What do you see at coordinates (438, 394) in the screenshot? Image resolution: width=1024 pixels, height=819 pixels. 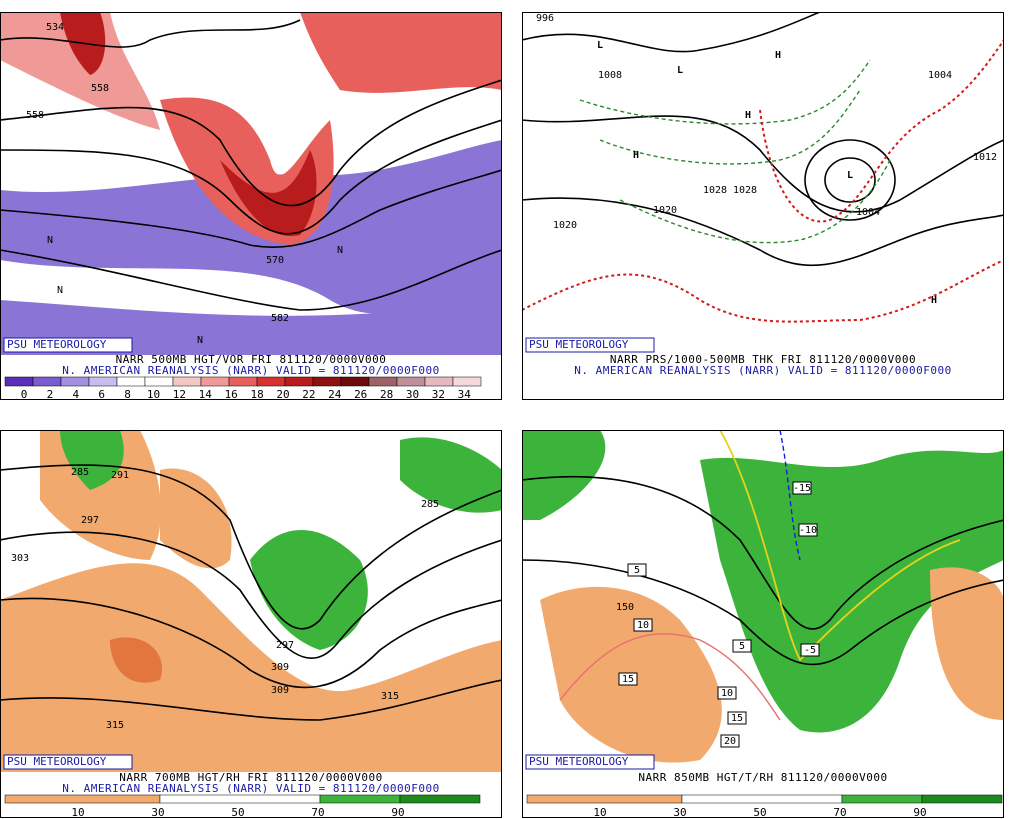 I see `colorbar-label: 32` at bounding box center [438, 394].